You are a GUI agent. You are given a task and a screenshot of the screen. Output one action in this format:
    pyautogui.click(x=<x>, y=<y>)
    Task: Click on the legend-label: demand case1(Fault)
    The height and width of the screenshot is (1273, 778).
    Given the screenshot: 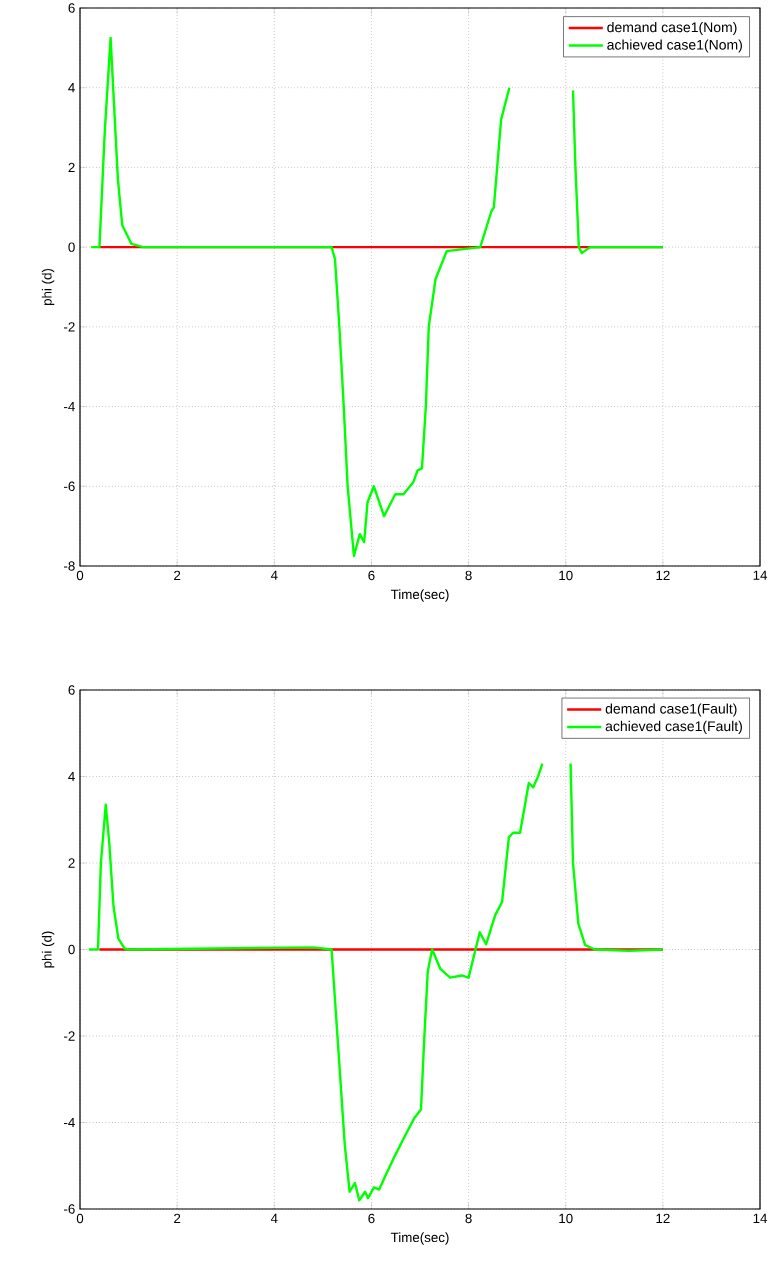 What is the action you would take?
    pyautogui.click(x=671, y=710)
    